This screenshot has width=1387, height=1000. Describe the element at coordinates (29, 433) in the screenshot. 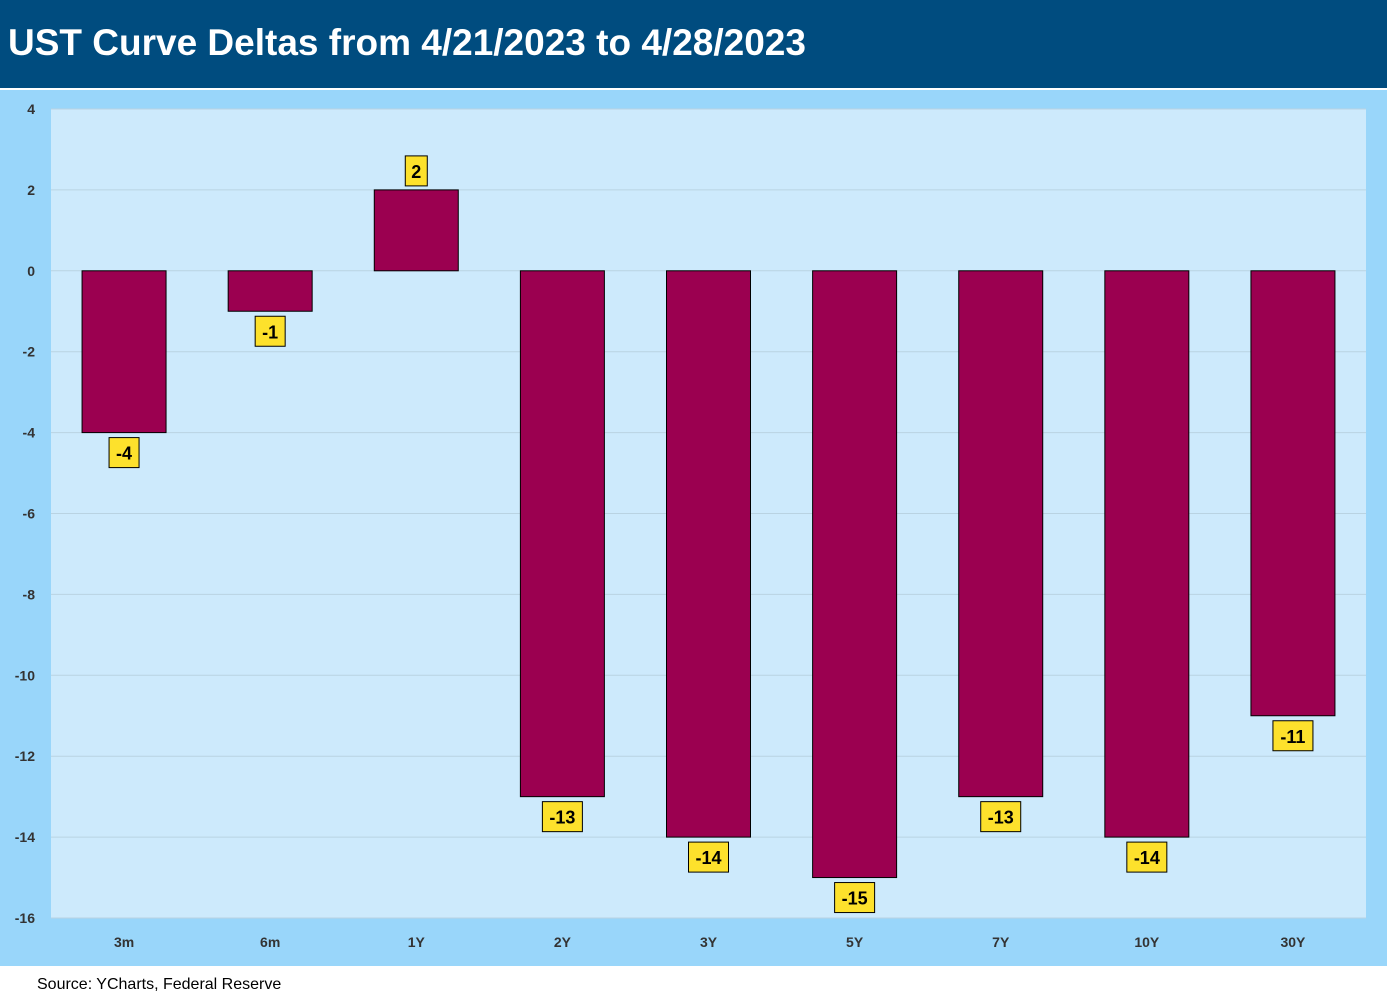

I see `y-tick-label: -4` at that location.